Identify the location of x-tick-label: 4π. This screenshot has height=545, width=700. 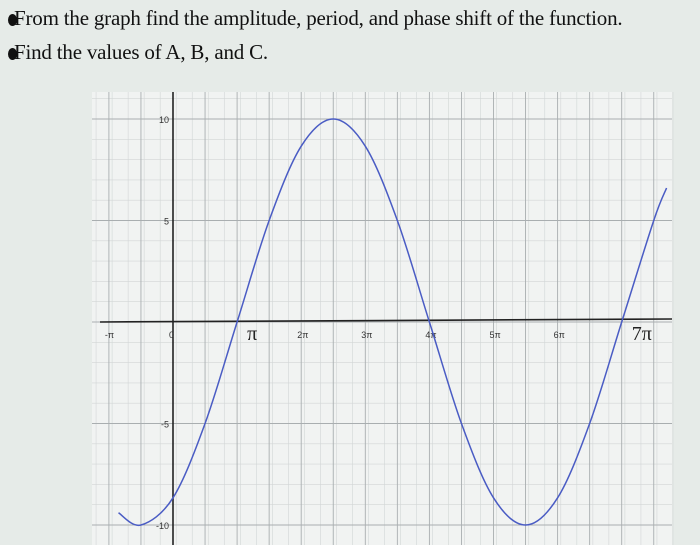
(430, 335).